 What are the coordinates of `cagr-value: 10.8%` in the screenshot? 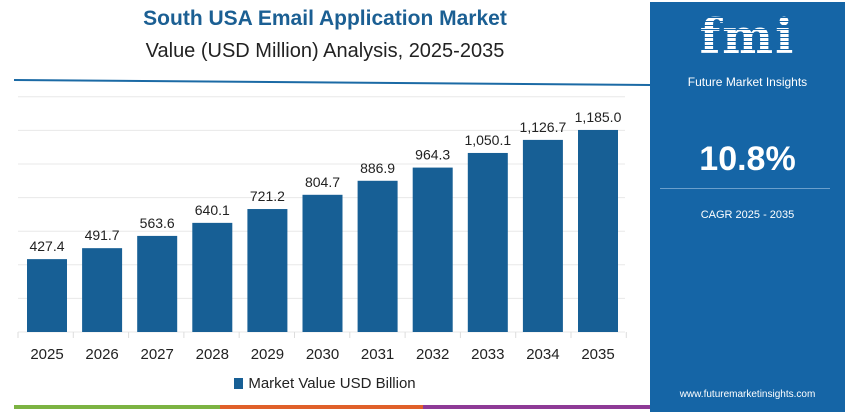 It's located at (747, 159).